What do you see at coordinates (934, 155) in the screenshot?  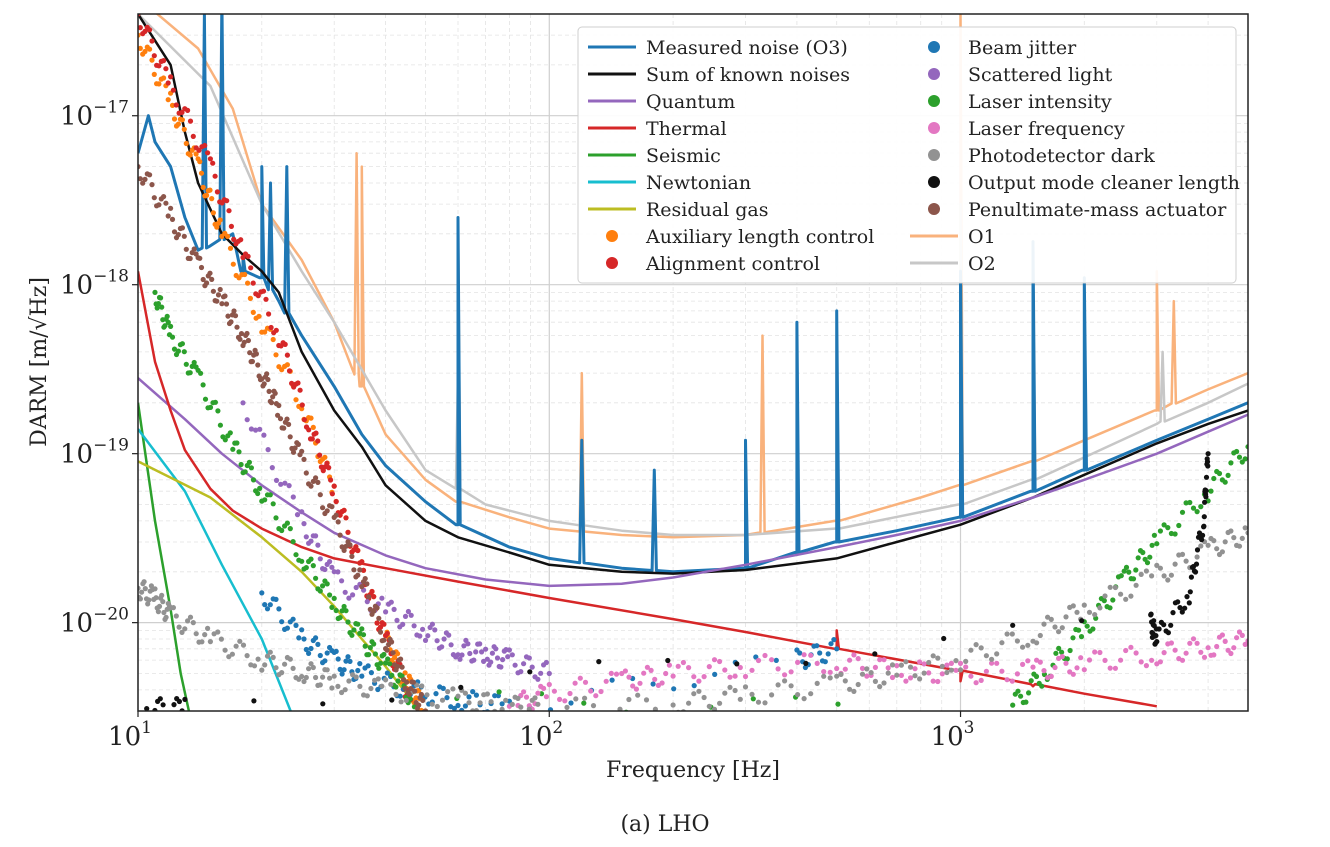 I see `legend-swatch` at bounding box center [934, 155].